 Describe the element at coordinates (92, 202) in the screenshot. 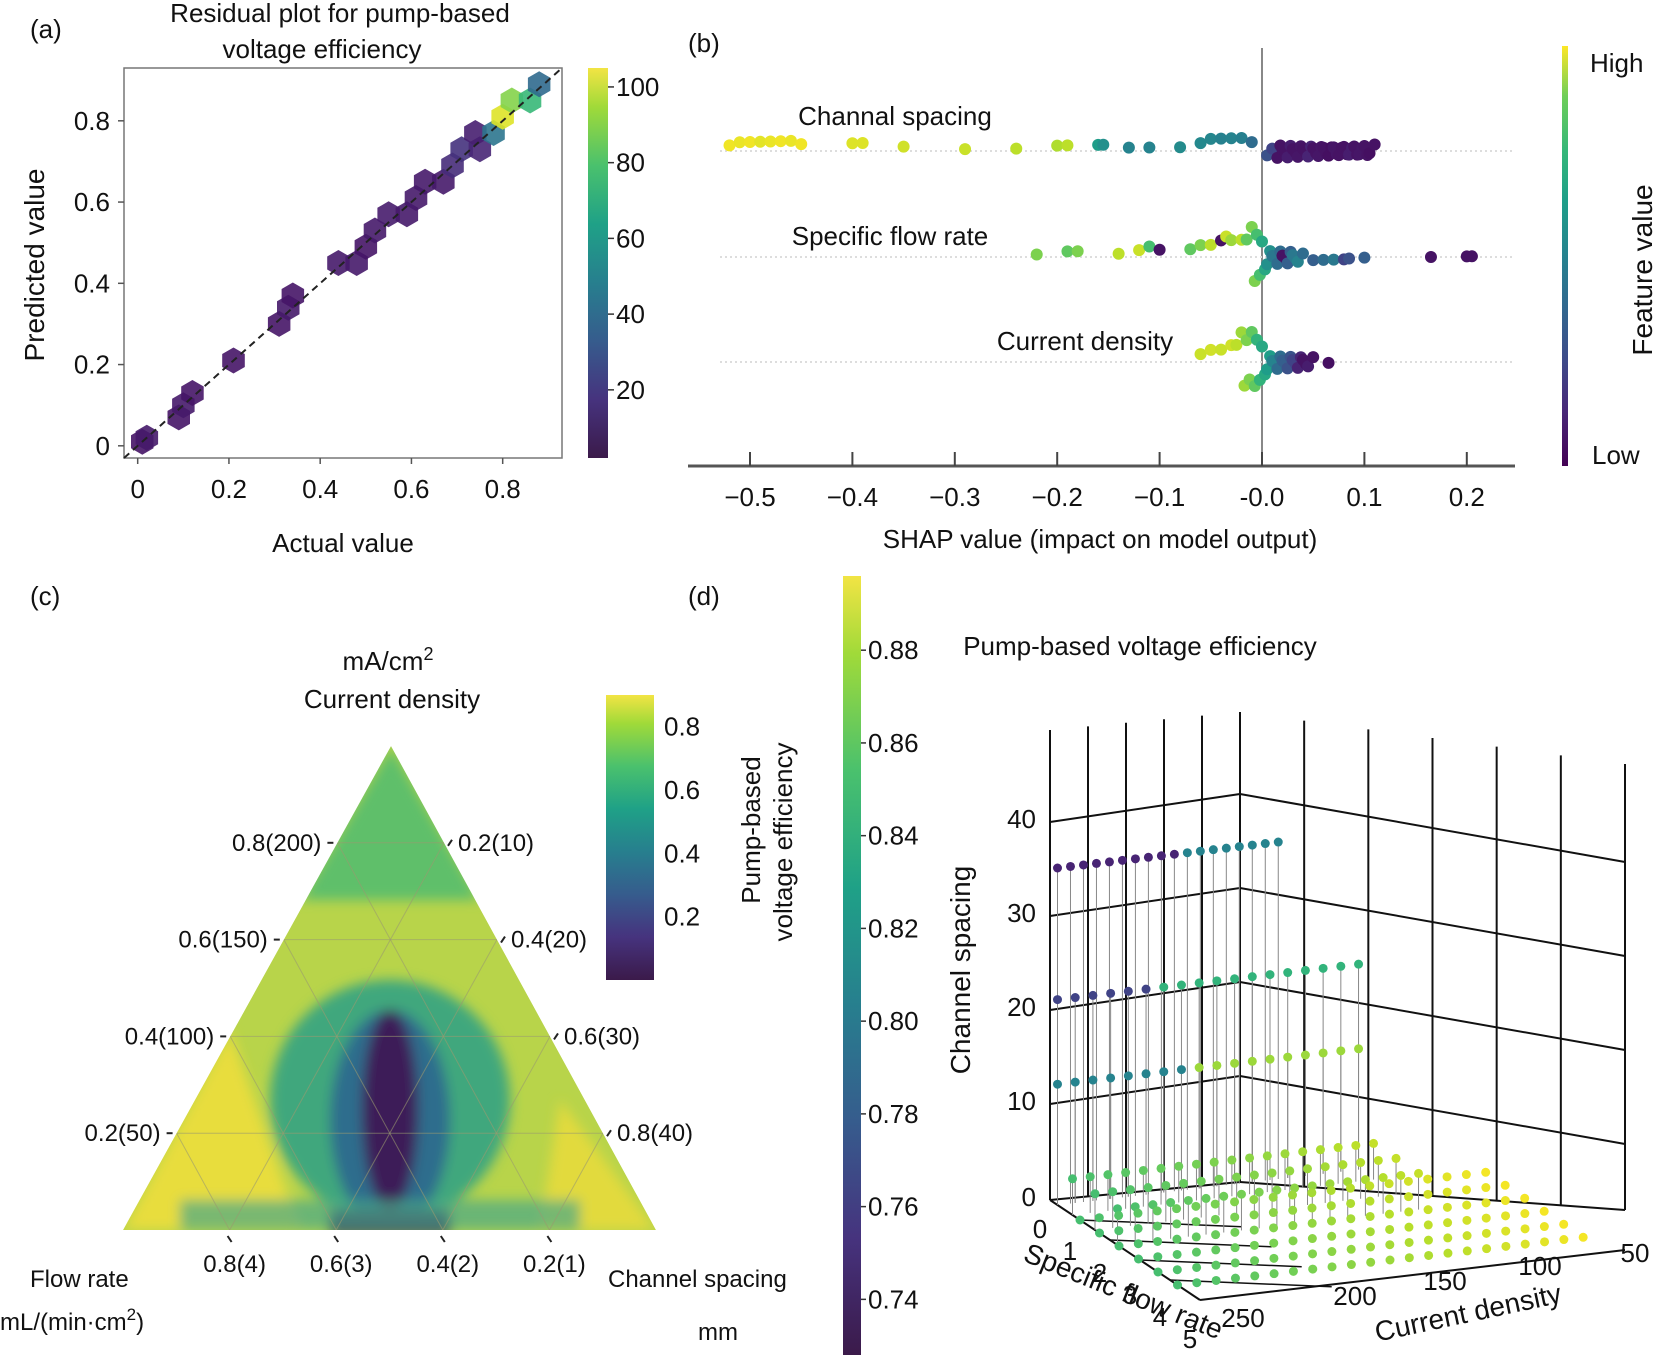

I see `y-tick-label: 0.6` at that location.